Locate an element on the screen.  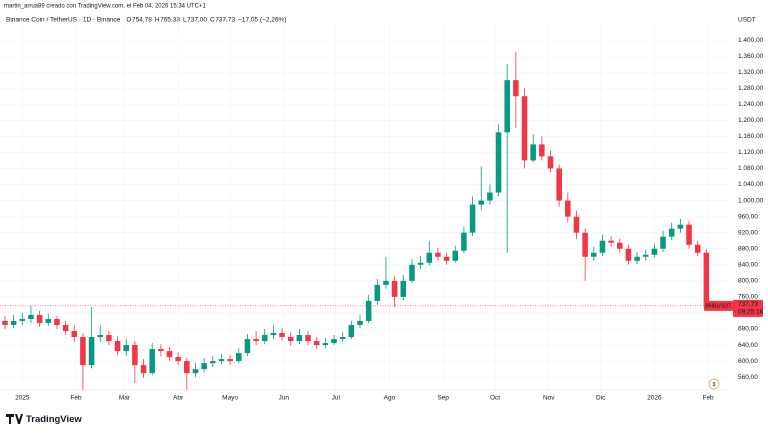
y-tick-label: 1.320,00 is located at coordinates (751, 72).